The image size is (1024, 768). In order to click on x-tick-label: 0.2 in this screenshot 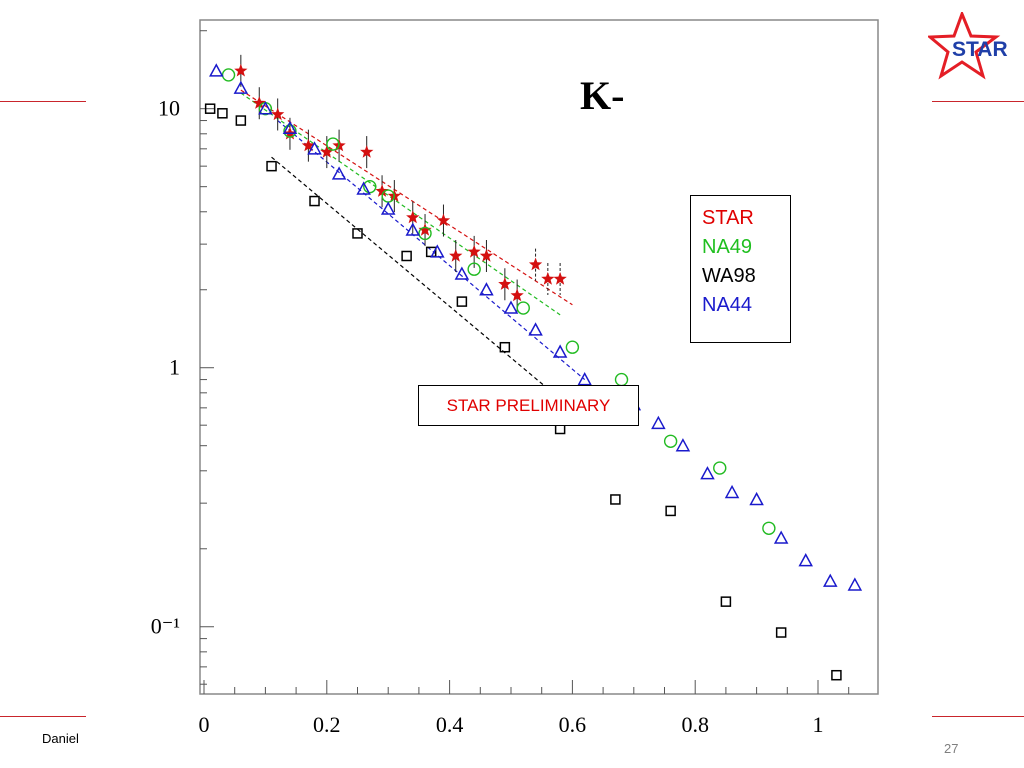, I will do `click(327, 724)`.